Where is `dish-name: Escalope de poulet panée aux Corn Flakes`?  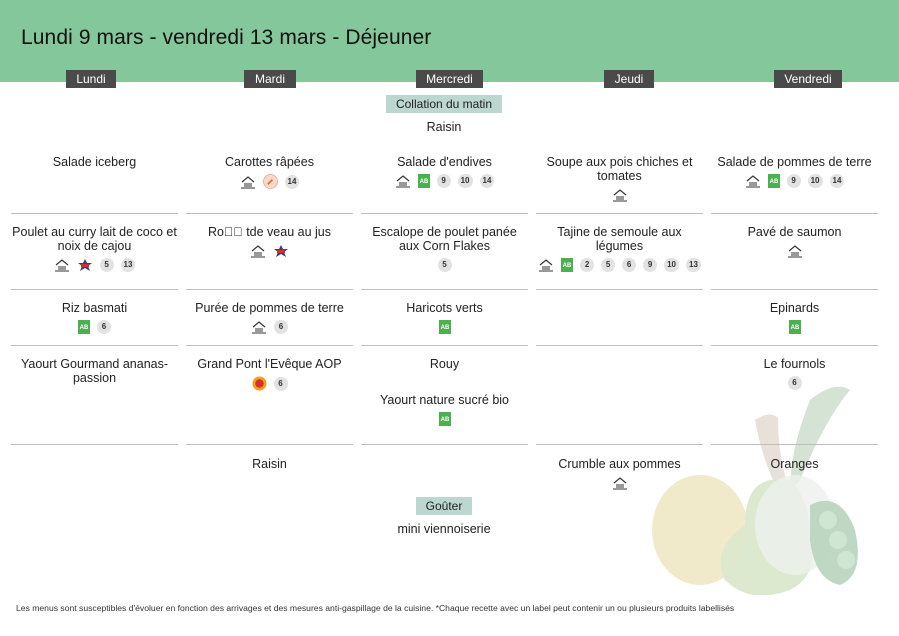 dish-name: Escalope de poulet panée aux Corn Flakes is located at coordinates (444, 239).